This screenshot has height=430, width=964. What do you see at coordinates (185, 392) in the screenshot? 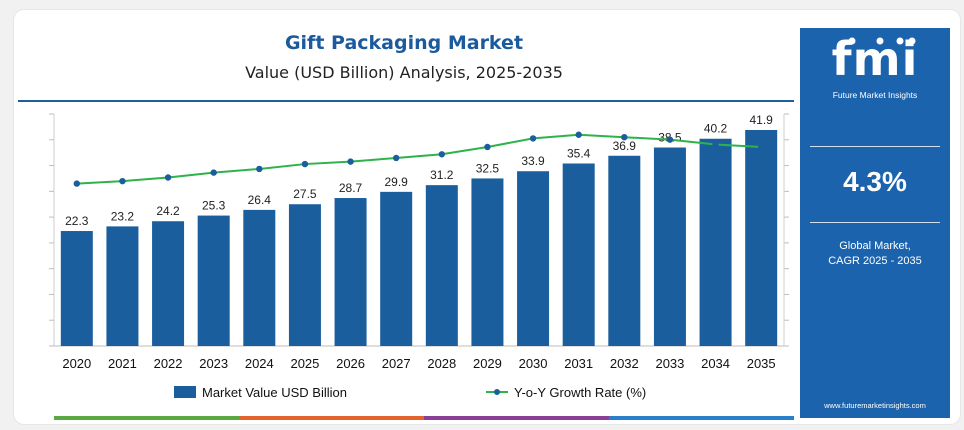
I see `legend-bar-swatch` at bounding box center [185, 392].